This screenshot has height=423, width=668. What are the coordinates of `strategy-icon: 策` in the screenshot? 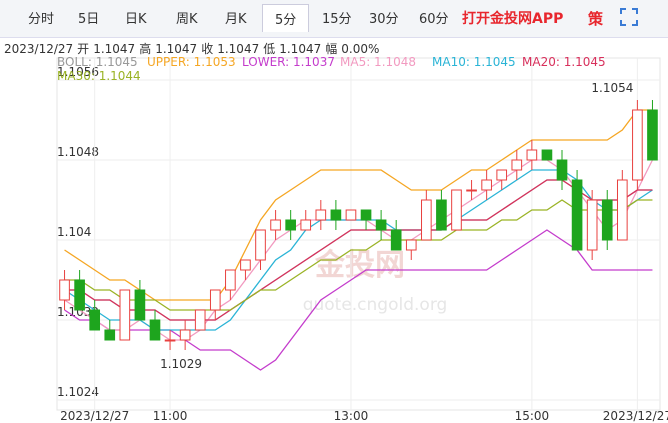 It's located at (596, 19).